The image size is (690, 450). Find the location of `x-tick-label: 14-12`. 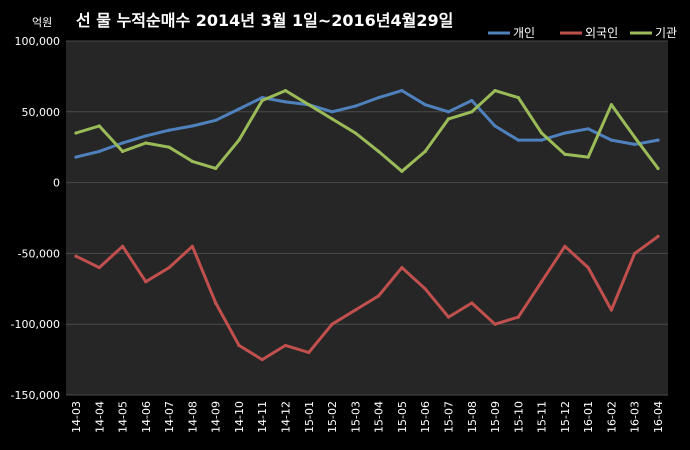

x-tick-label: 14-12 is located at coordinates (286, 417).